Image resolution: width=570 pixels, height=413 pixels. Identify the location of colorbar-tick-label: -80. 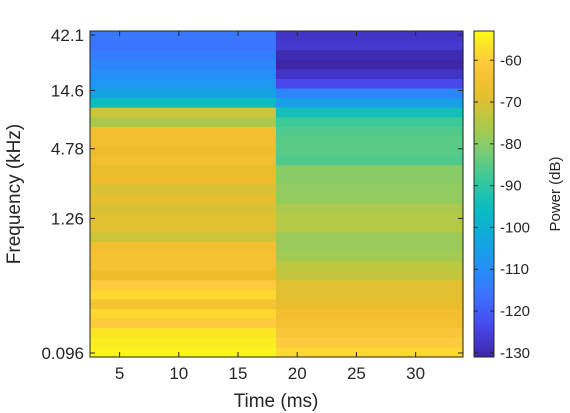
(511, 144).